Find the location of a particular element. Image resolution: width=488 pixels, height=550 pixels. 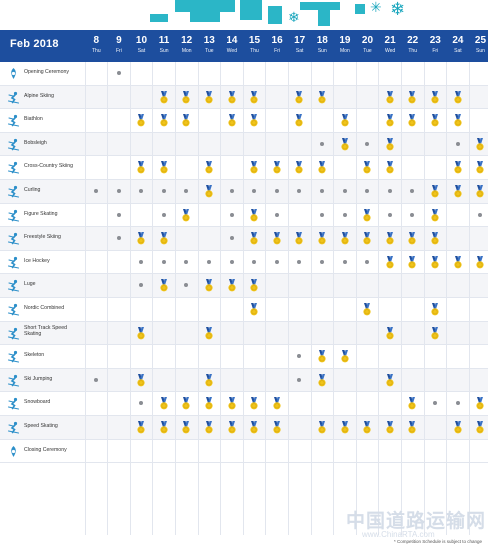

sport-row: Biathlon is located at coordinates (244, 121).